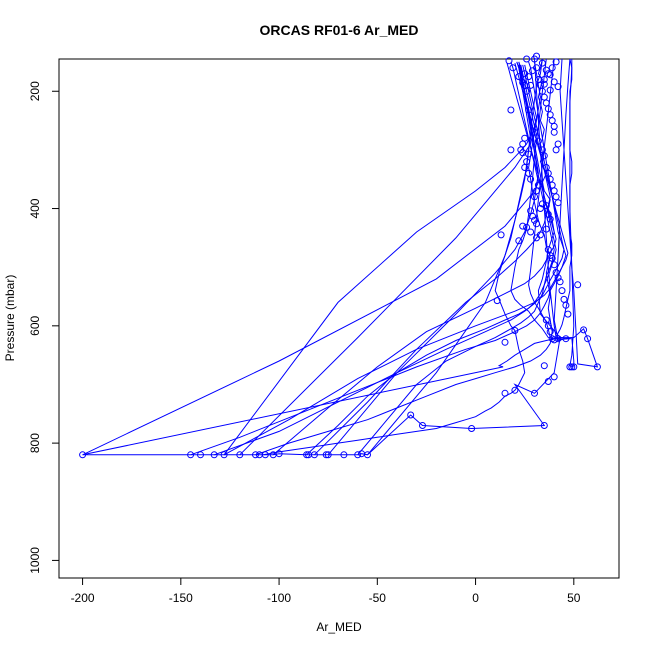 The width and height of the screenshot is (650, 650). What do you see at coordinates (339, 627) in the screenshot?
I see `x-axis-label: Ar_MED` at bounding box center [339, 627].